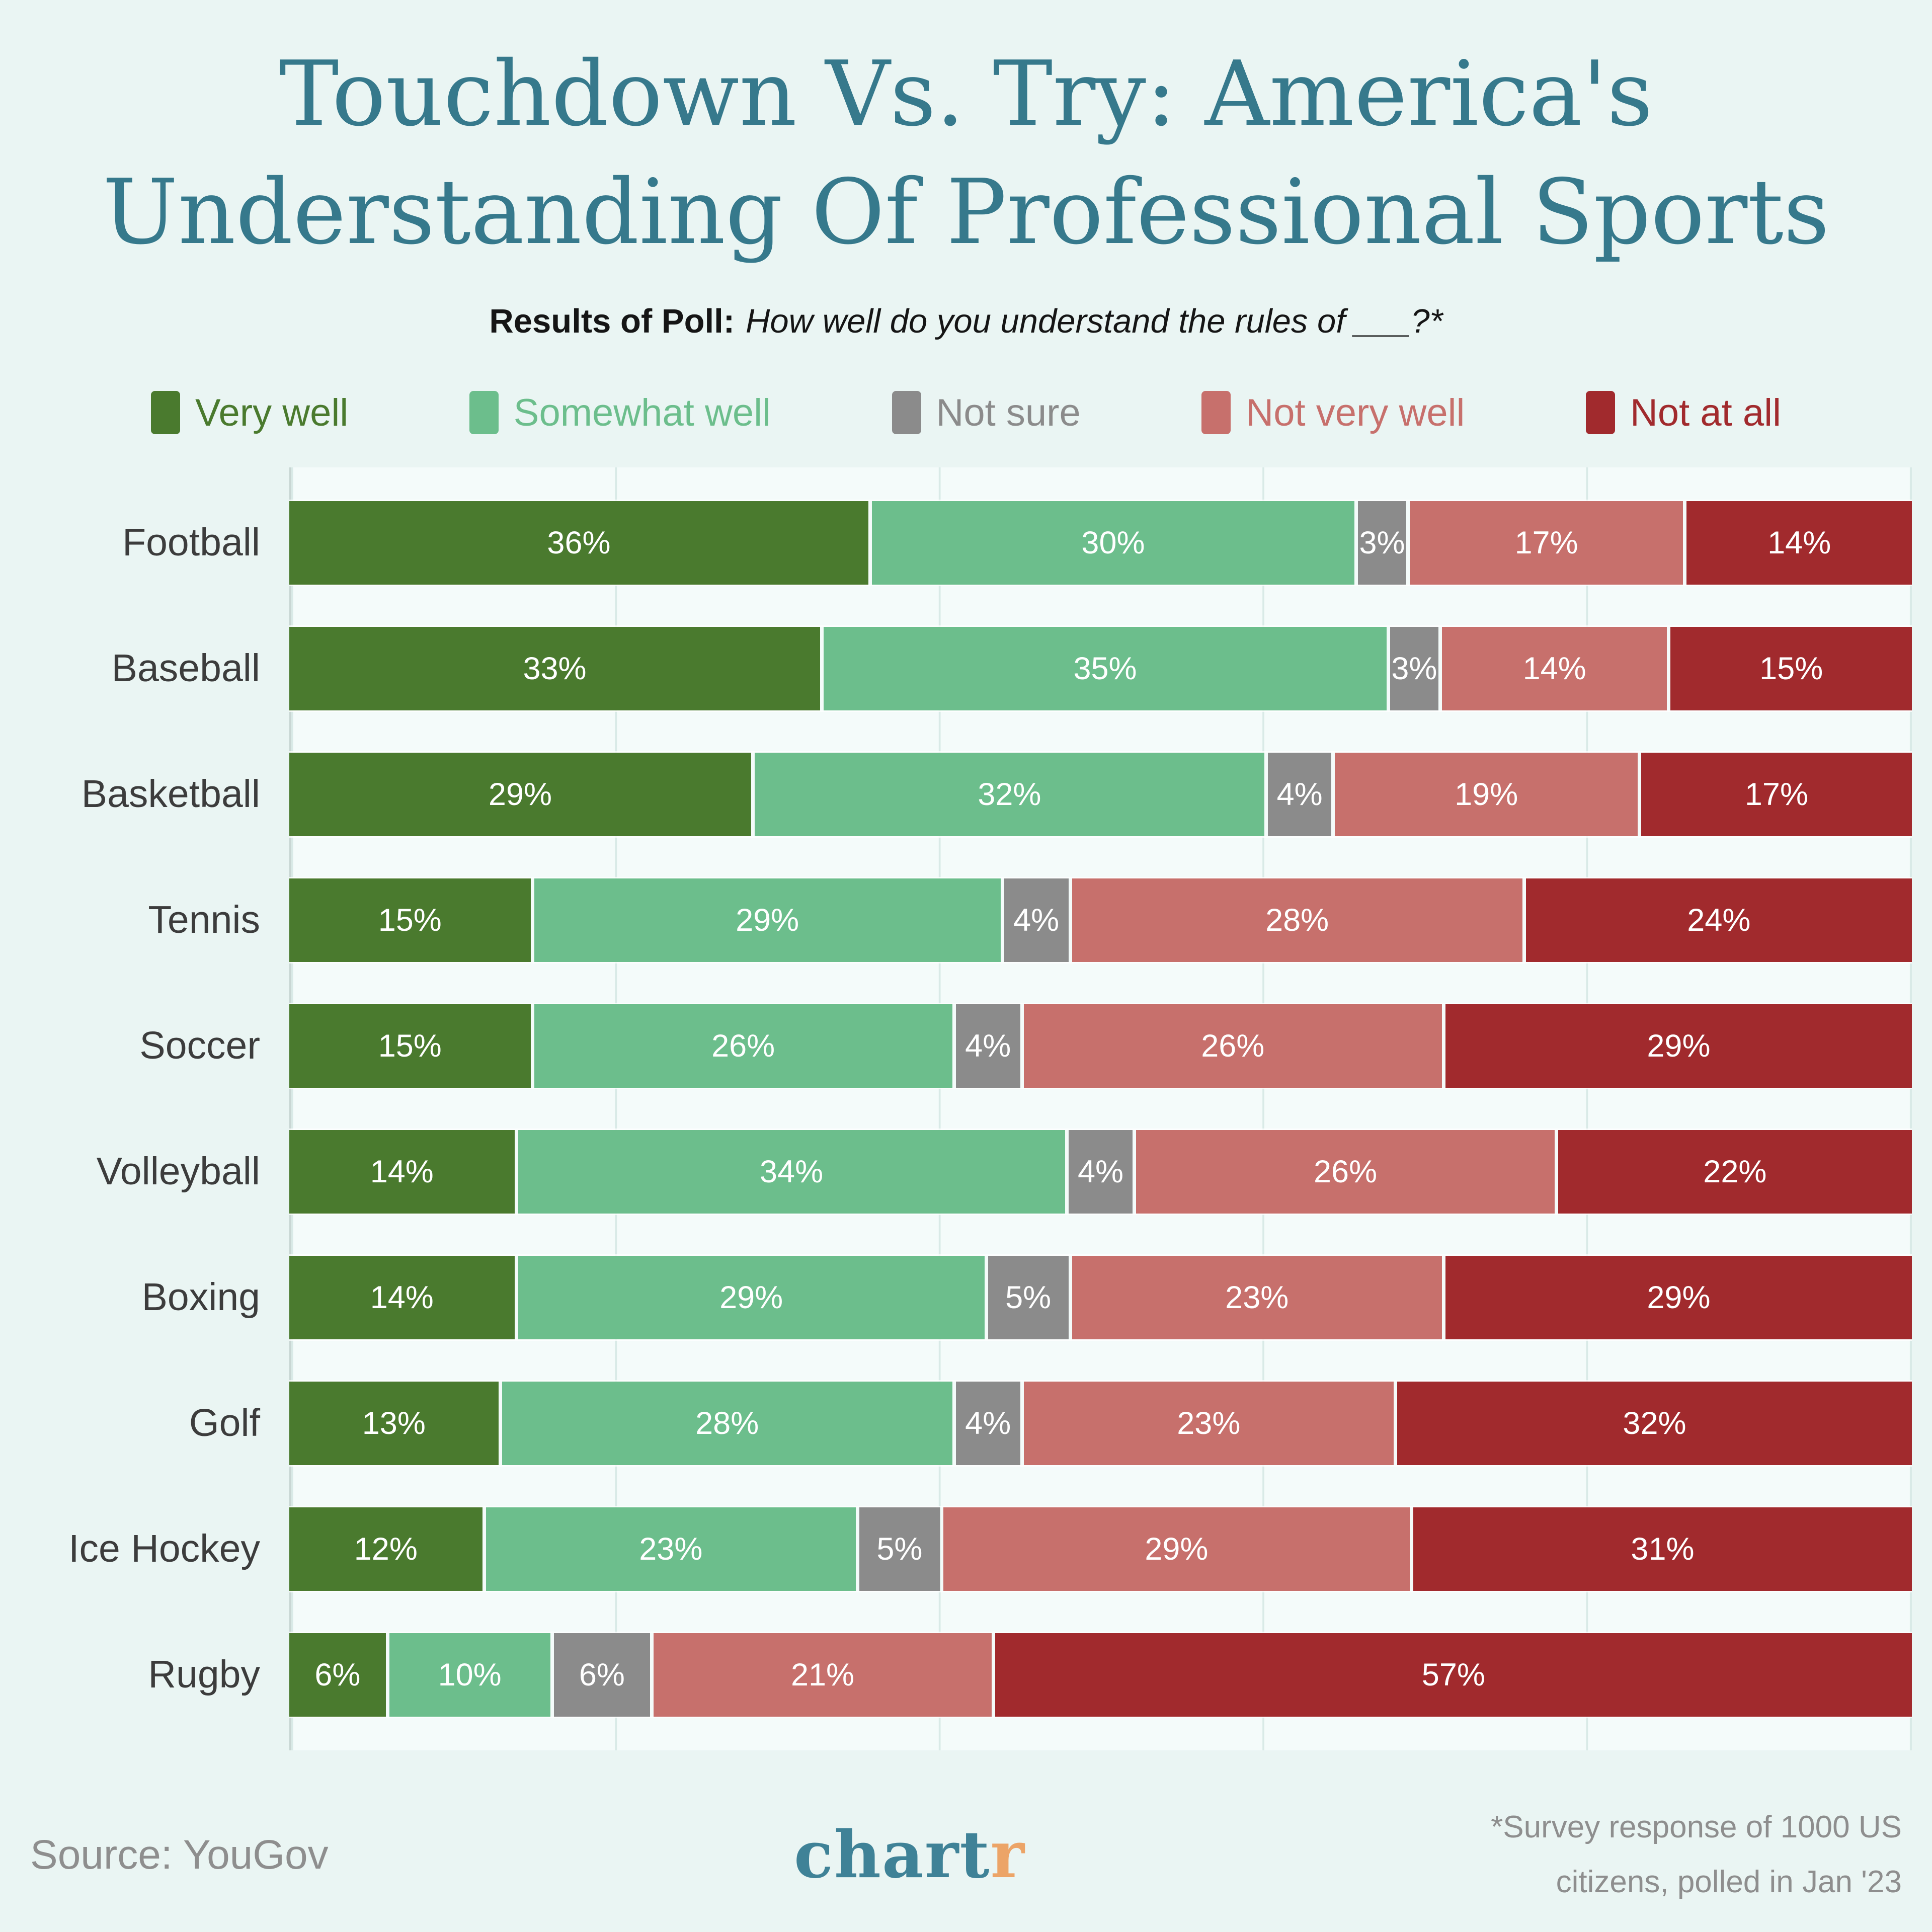  I want to click on chart-row: Rugby 6% 10% 6% 21% 57%, so click(966, 1675).